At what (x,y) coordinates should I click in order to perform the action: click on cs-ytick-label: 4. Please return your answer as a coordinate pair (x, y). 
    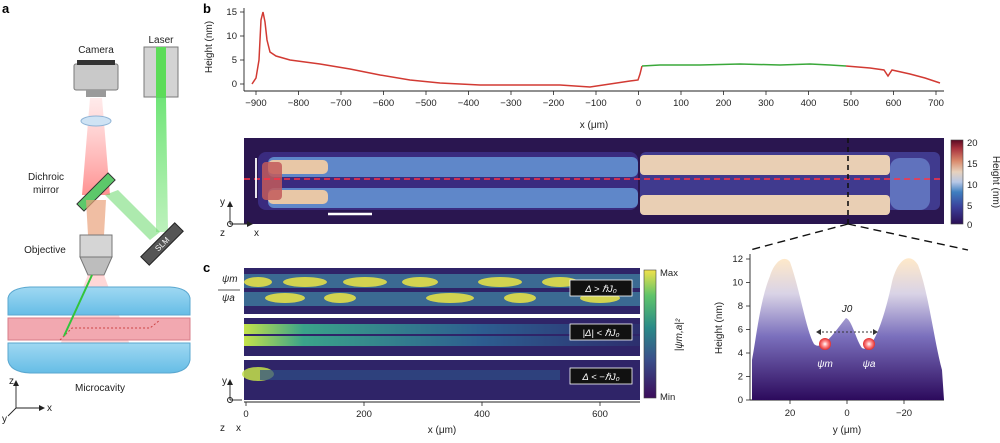
    Looking at the image, I should click on (740, 353).